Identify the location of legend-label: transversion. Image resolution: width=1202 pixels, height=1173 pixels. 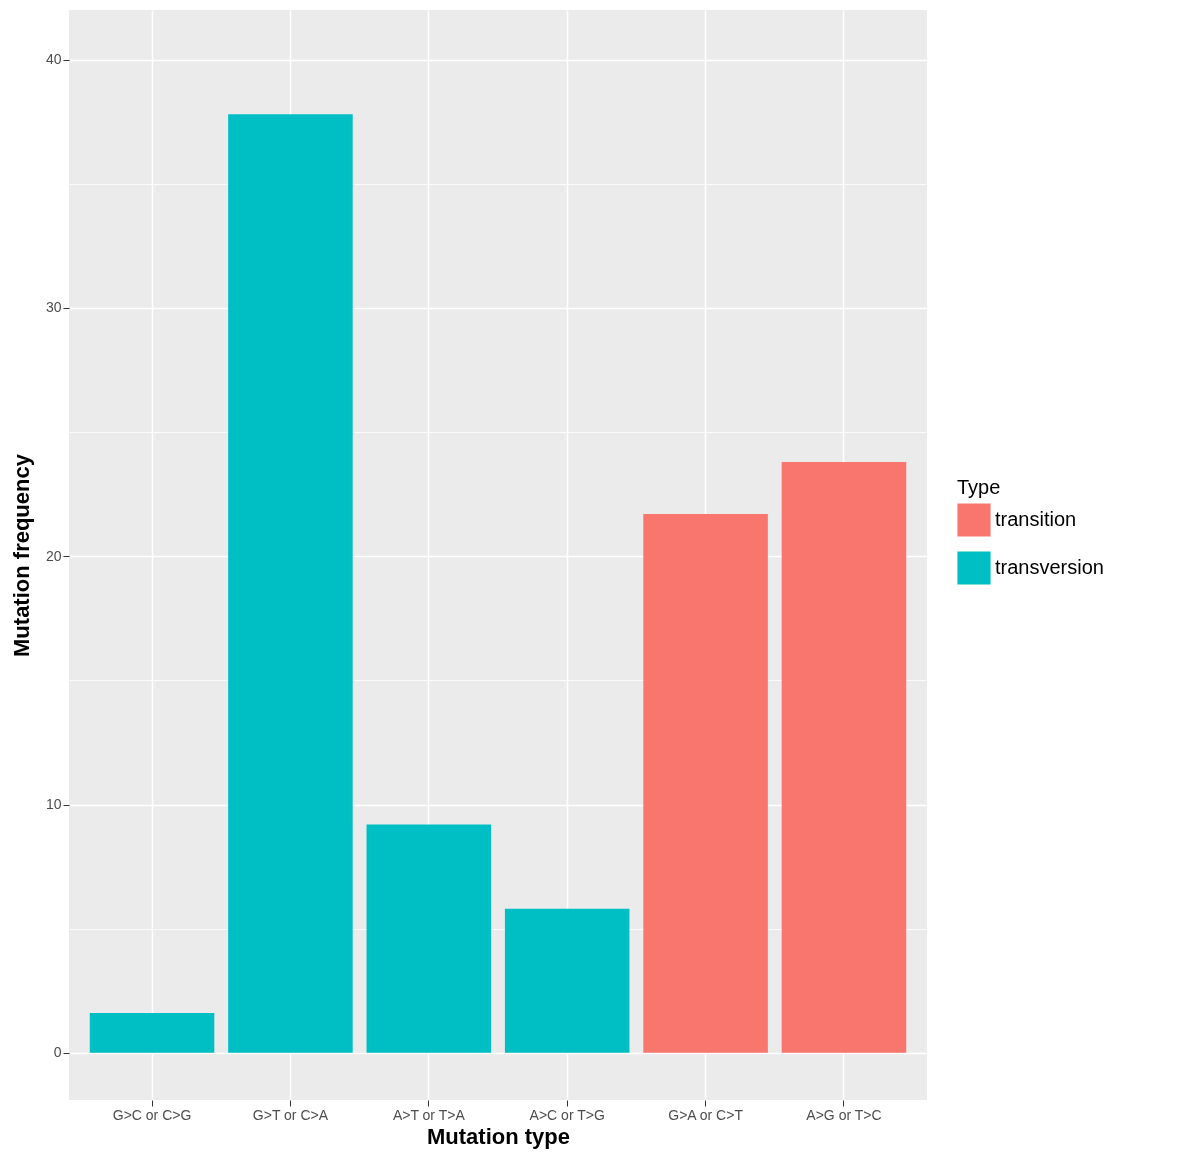
(1049, 567).